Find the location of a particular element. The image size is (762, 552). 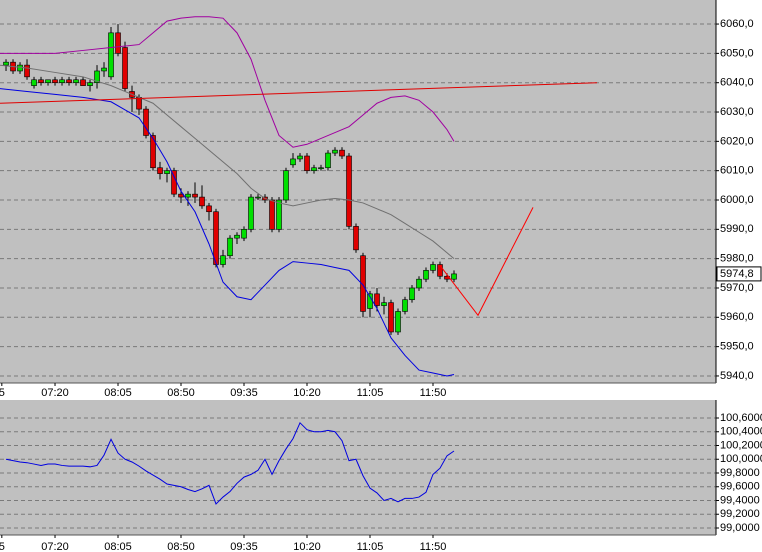

y-tick-label: 6000,0 is located at coordinates (737, 200).